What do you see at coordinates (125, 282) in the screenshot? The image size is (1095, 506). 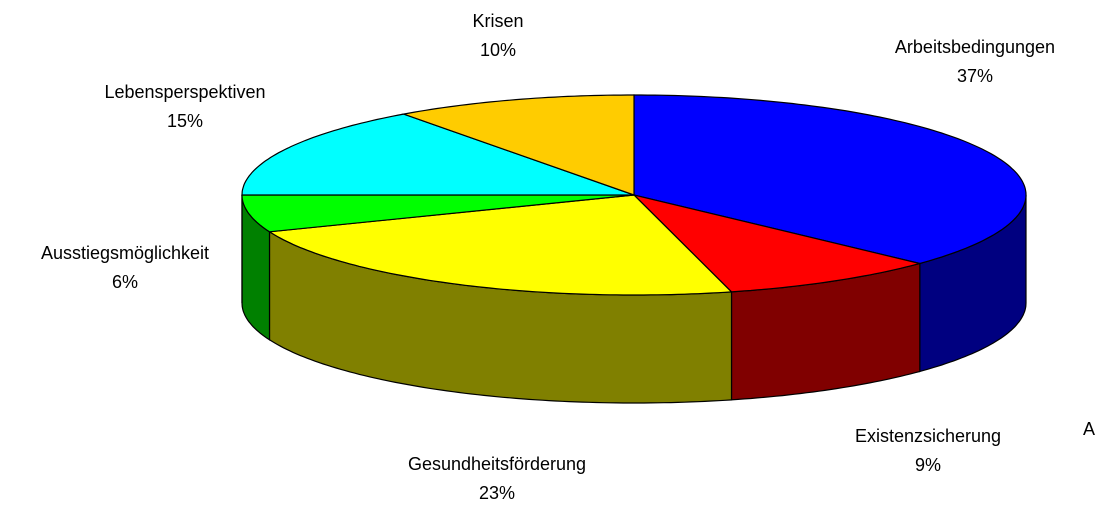 I see `value-label: 6%` at bounding box center [125, 282].